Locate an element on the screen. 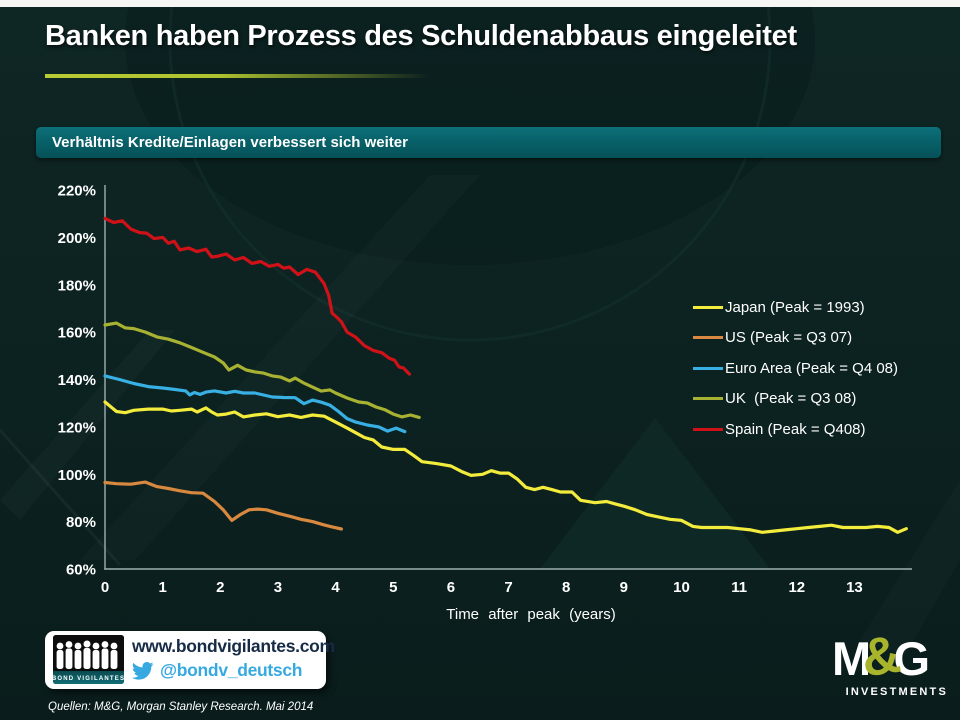 This screenshot has height=720, width=960. people-silhouettes-icon is located at coordinates (87, 654).